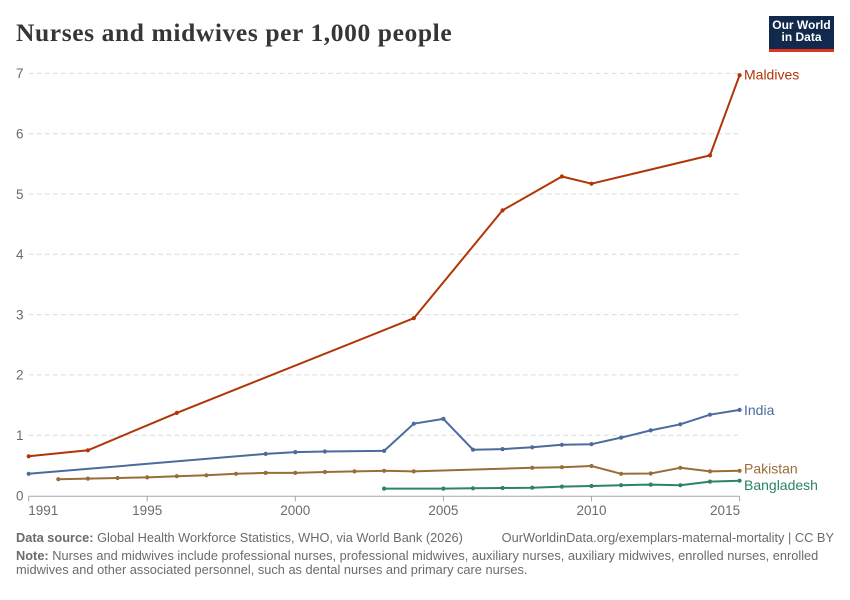 This screenshot has width=850, height=600. What do you see at coordinates (20, 314) in the screenshot?
I see `svg-text: 3` at bounding box center [20, 314].